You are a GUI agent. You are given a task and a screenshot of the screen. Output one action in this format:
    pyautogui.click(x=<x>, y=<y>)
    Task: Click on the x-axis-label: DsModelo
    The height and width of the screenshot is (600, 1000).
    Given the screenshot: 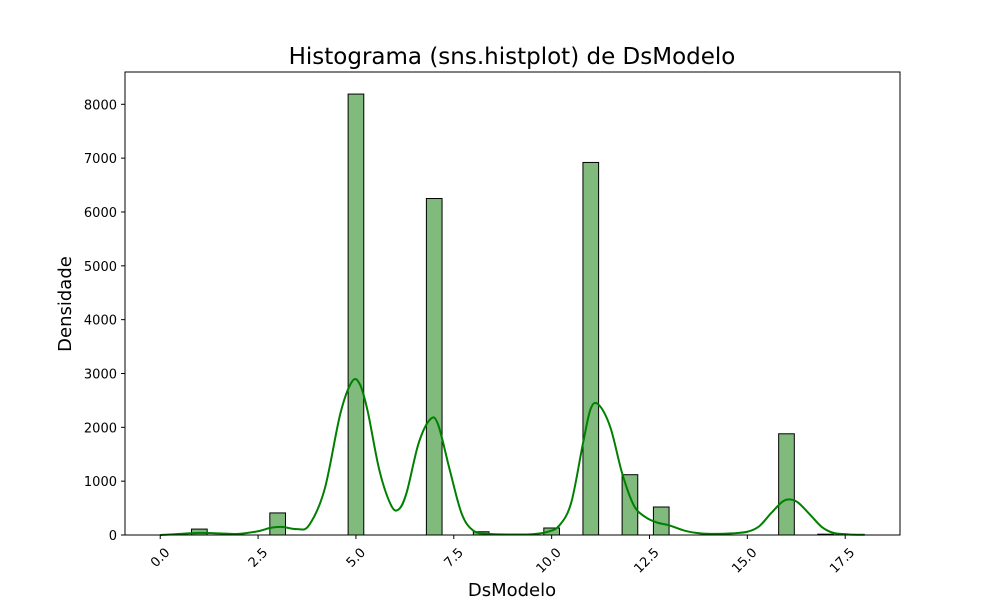 What is the action you would take?
    pyautogui.click(x=512, y=590)
    